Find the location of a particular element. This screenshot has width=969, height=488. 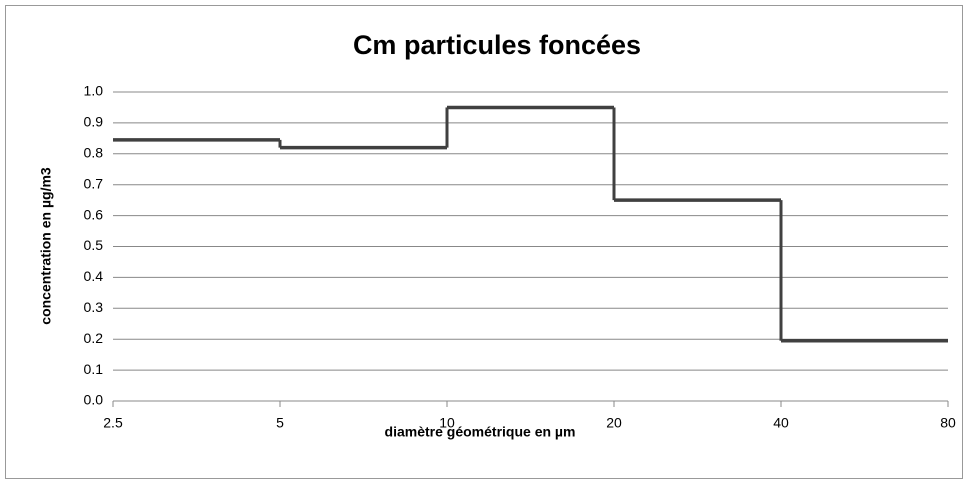

x-axis-title: diamètre géométrique en µm is located at coordinates (480, 432).